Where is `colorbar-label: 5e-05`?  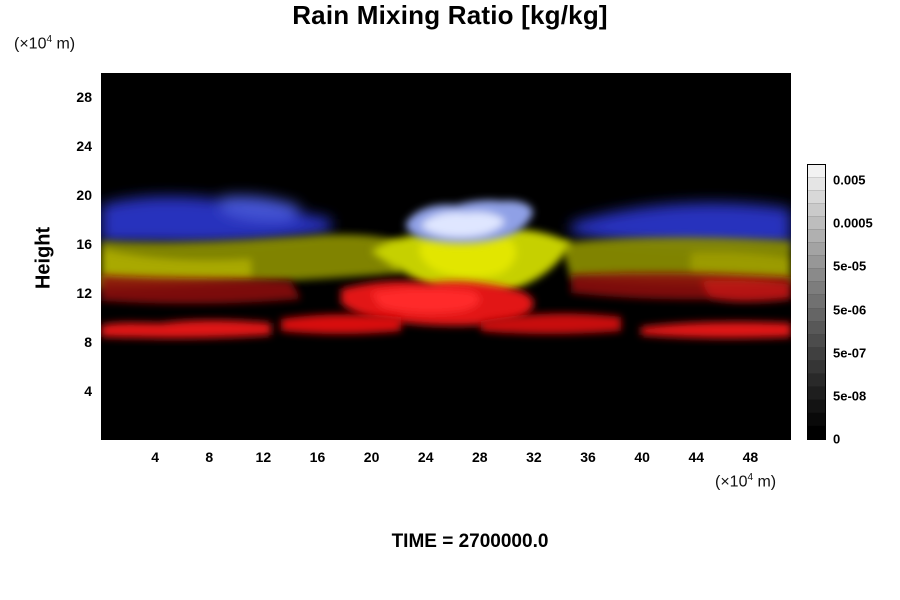 colorbar-label: 5e-05 is located at coordinates (850, 266).